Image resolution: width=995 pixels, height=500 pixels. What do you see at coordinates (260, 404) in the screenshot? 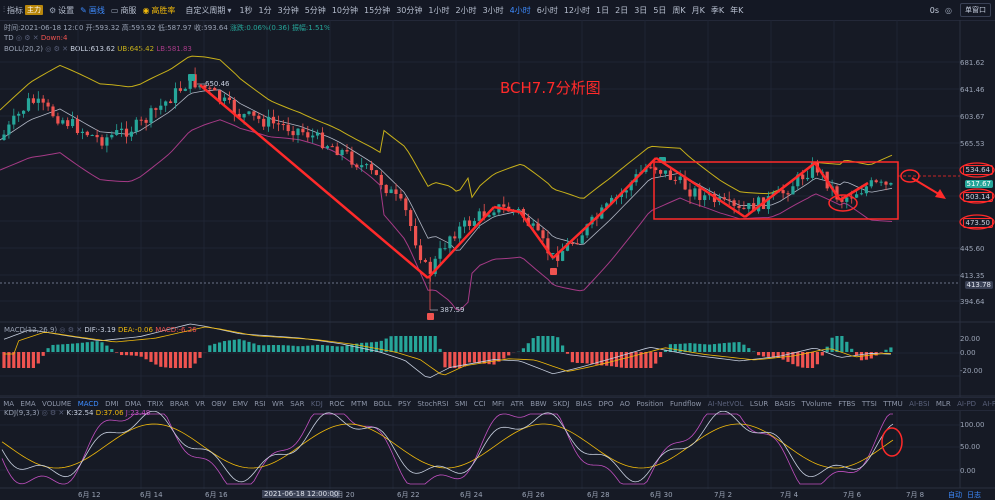
I see `indicator-tab: RSI` at bounding box center [260, 404].